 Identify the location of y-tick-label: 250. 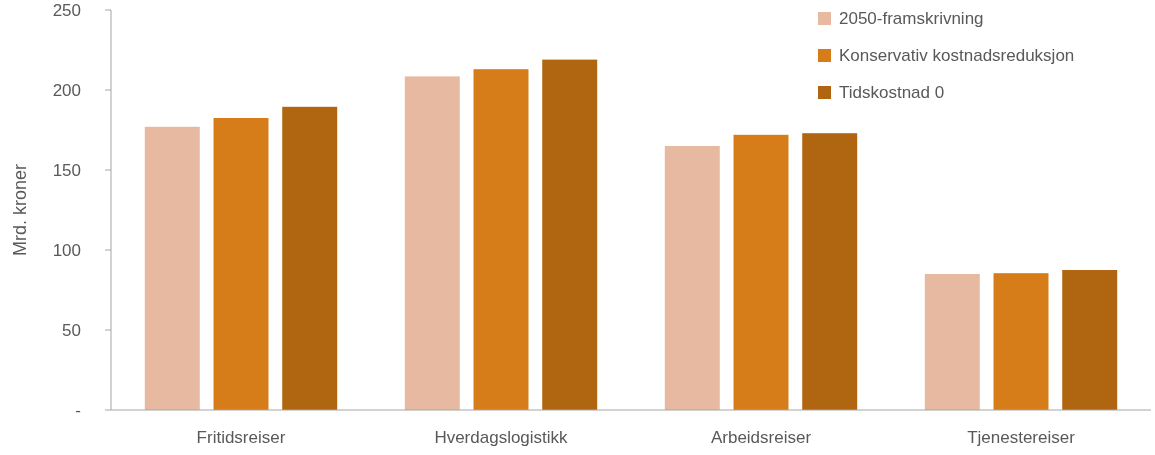
(66, 10).